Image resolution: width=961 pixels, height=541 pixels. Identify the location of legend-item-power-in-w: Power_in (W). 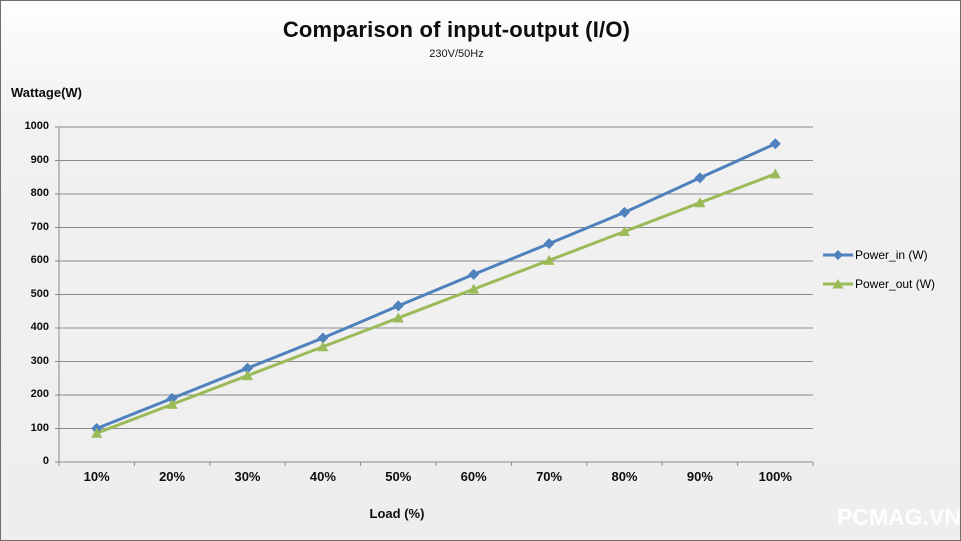
(878, 255).